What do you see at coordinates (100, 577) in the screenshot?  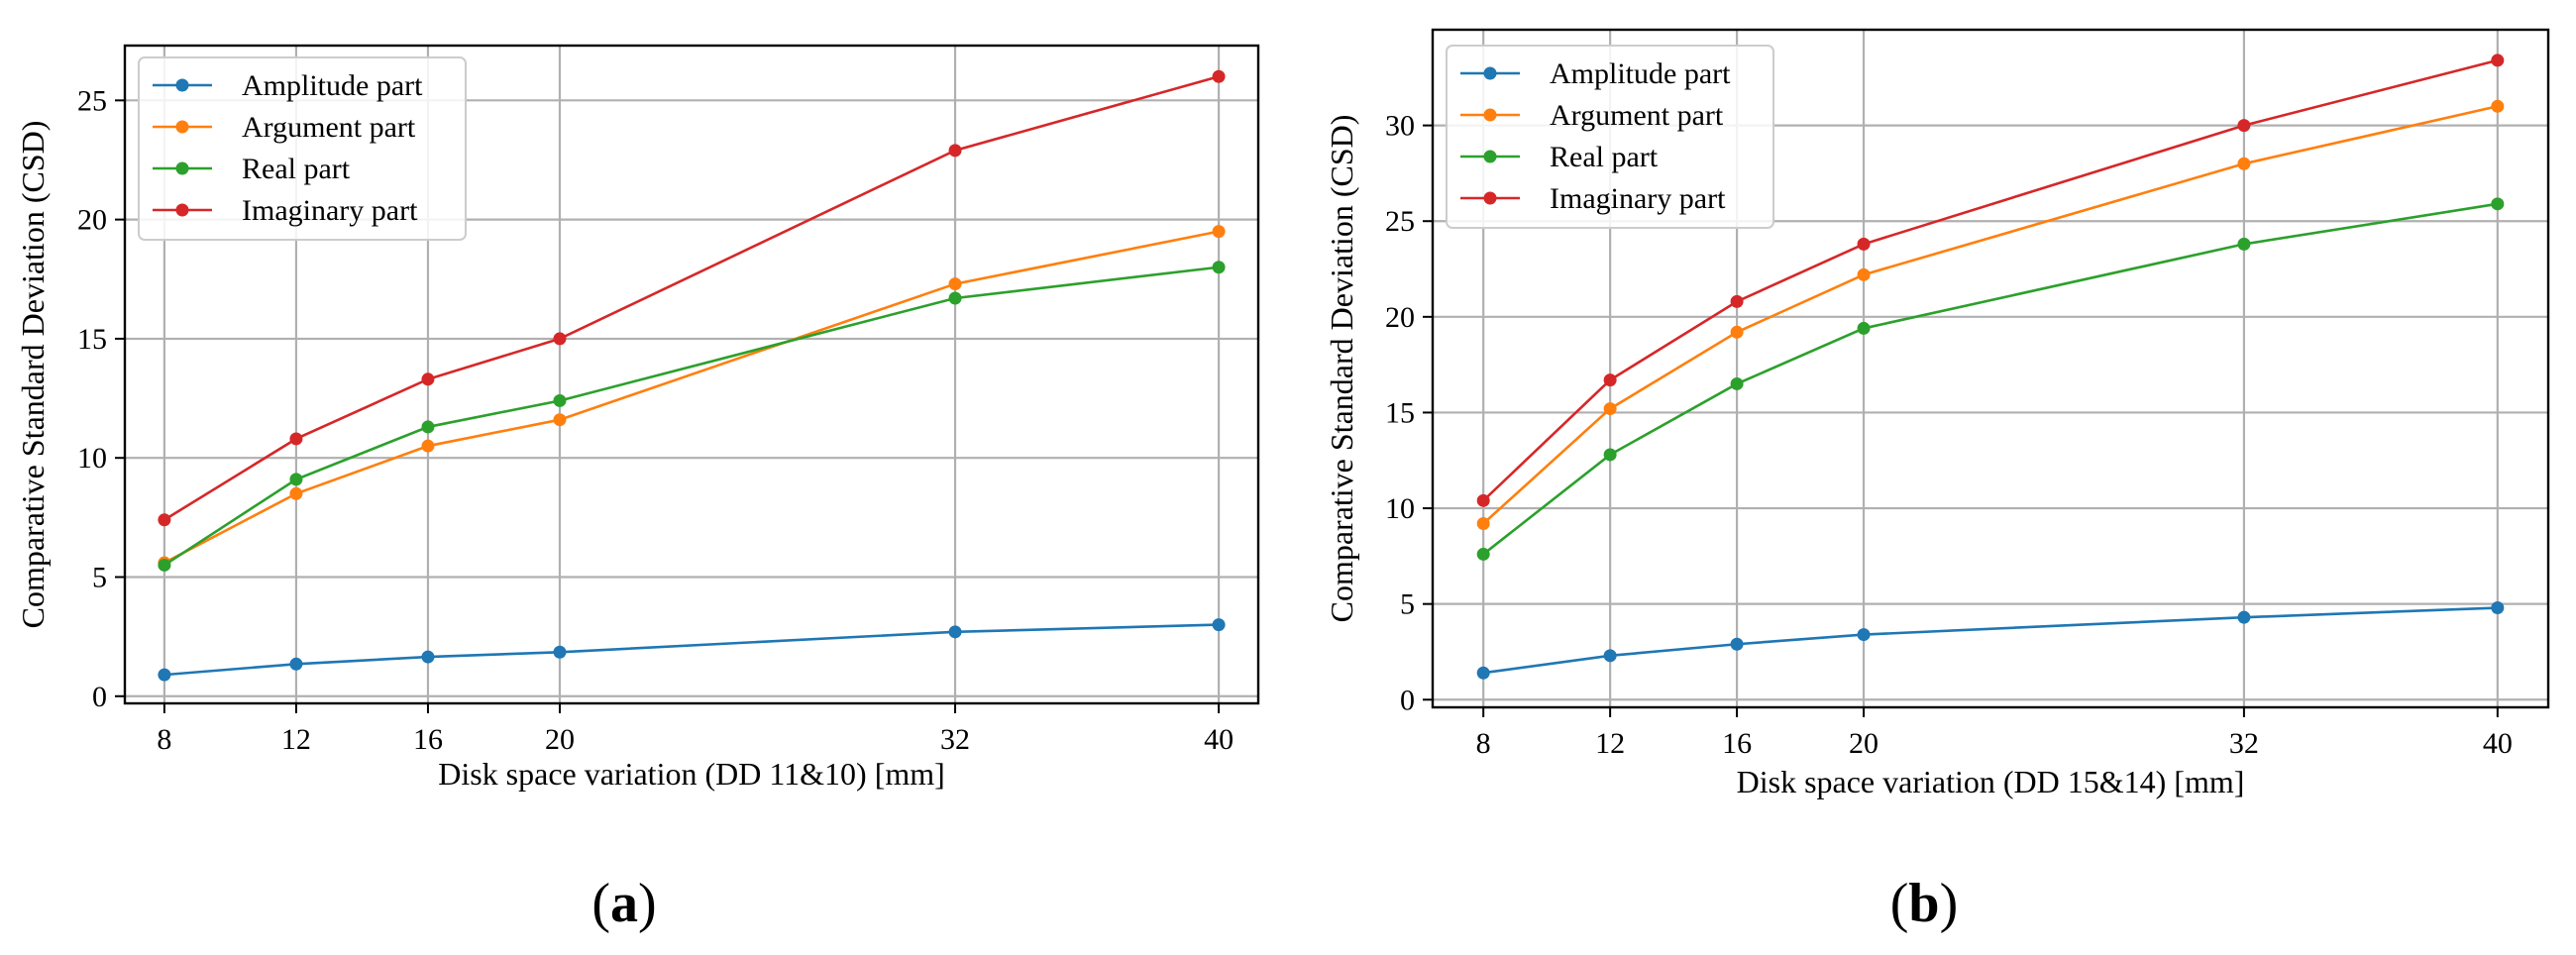 I see `y-tick-label: 5` at bounding box center [100, 577].